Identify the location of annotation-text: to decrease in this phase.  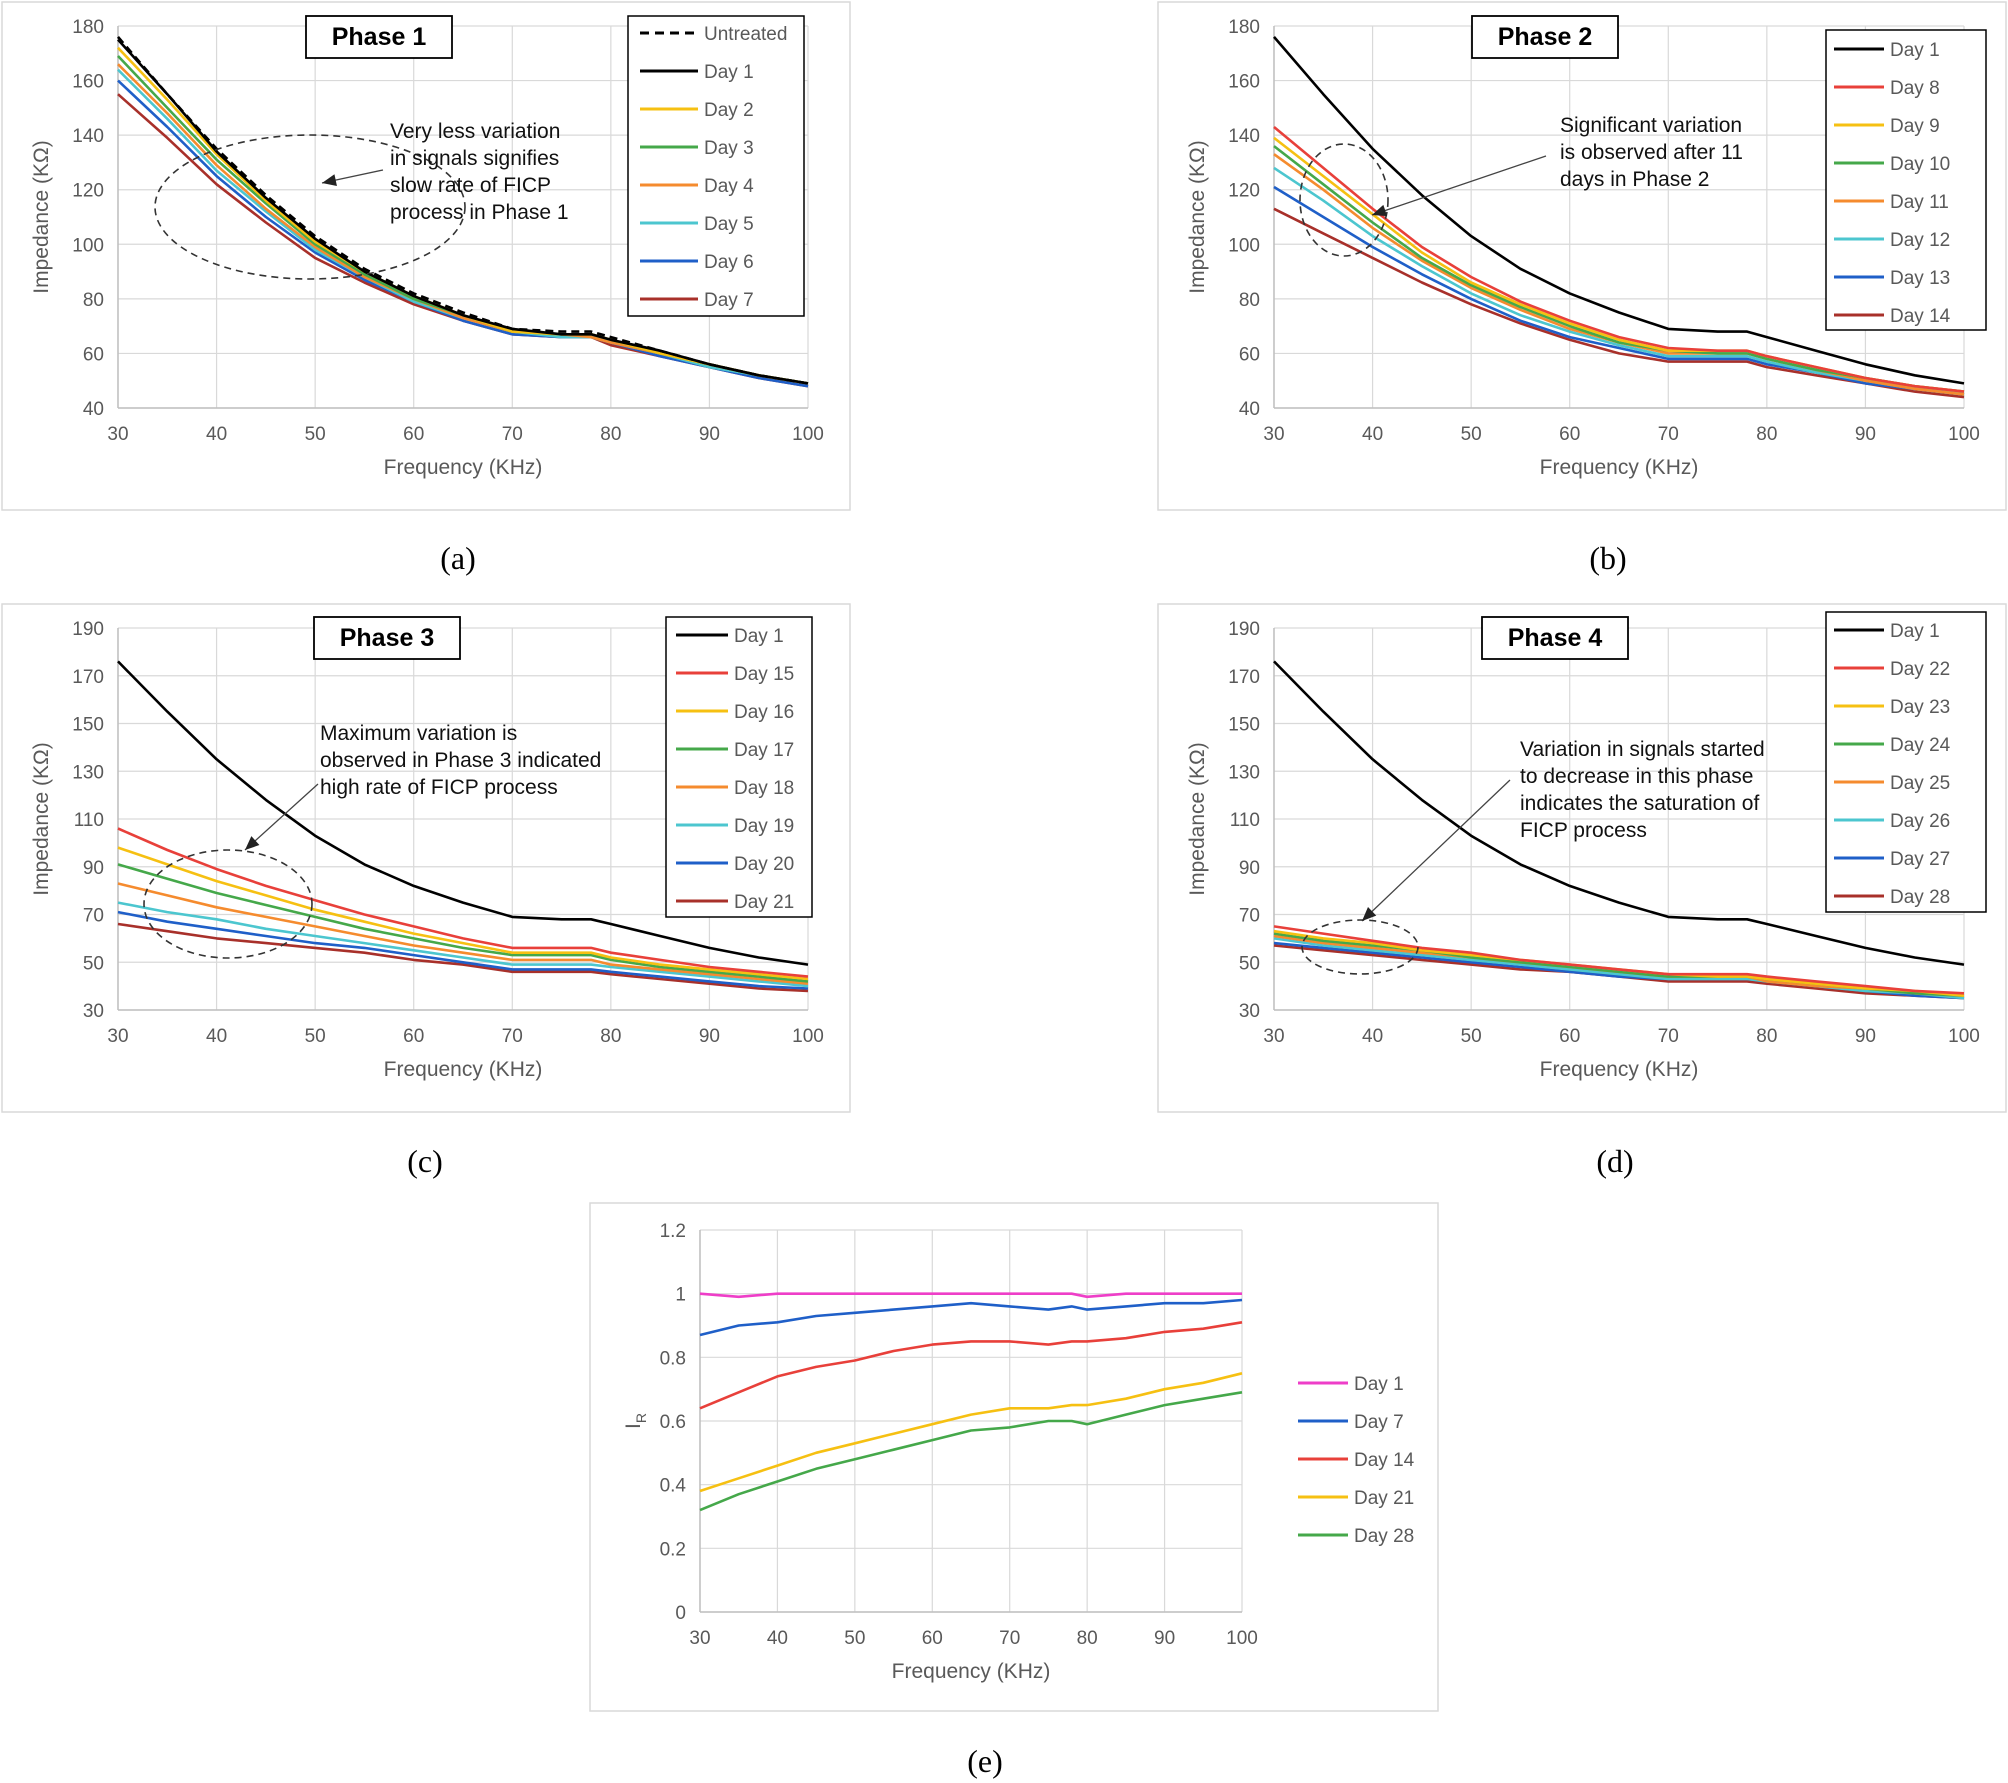
(1636, 776).